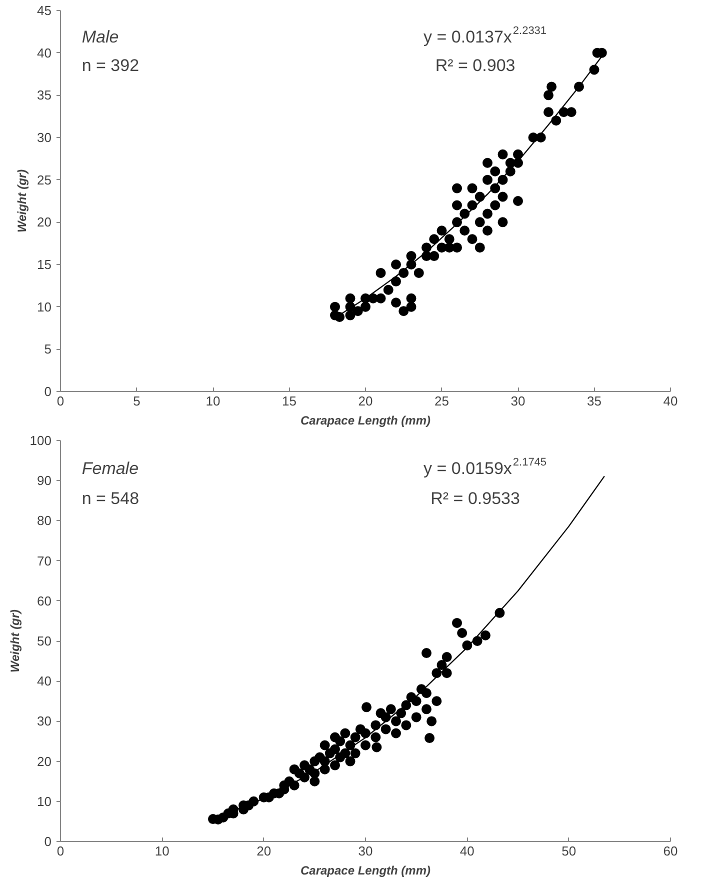  What do you see at coordinates (44, 480) in the screenshot?
I see `y-tick-label: 90` at bounding box center [44, 480].